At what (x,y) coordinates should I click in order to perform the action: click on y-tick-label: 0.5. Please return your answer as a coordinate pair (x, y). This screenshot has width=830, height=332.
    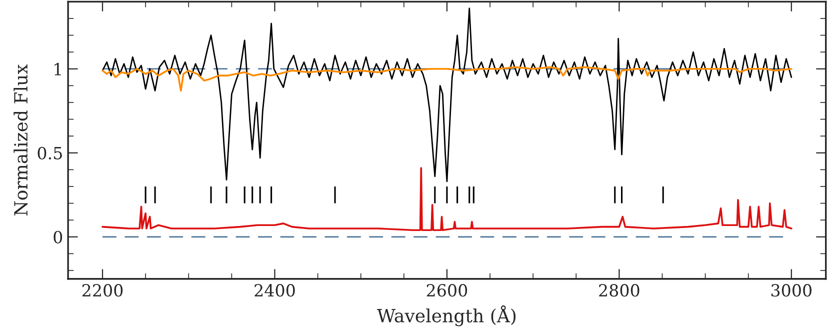
    Looking at the image, I should click on (50, 153).